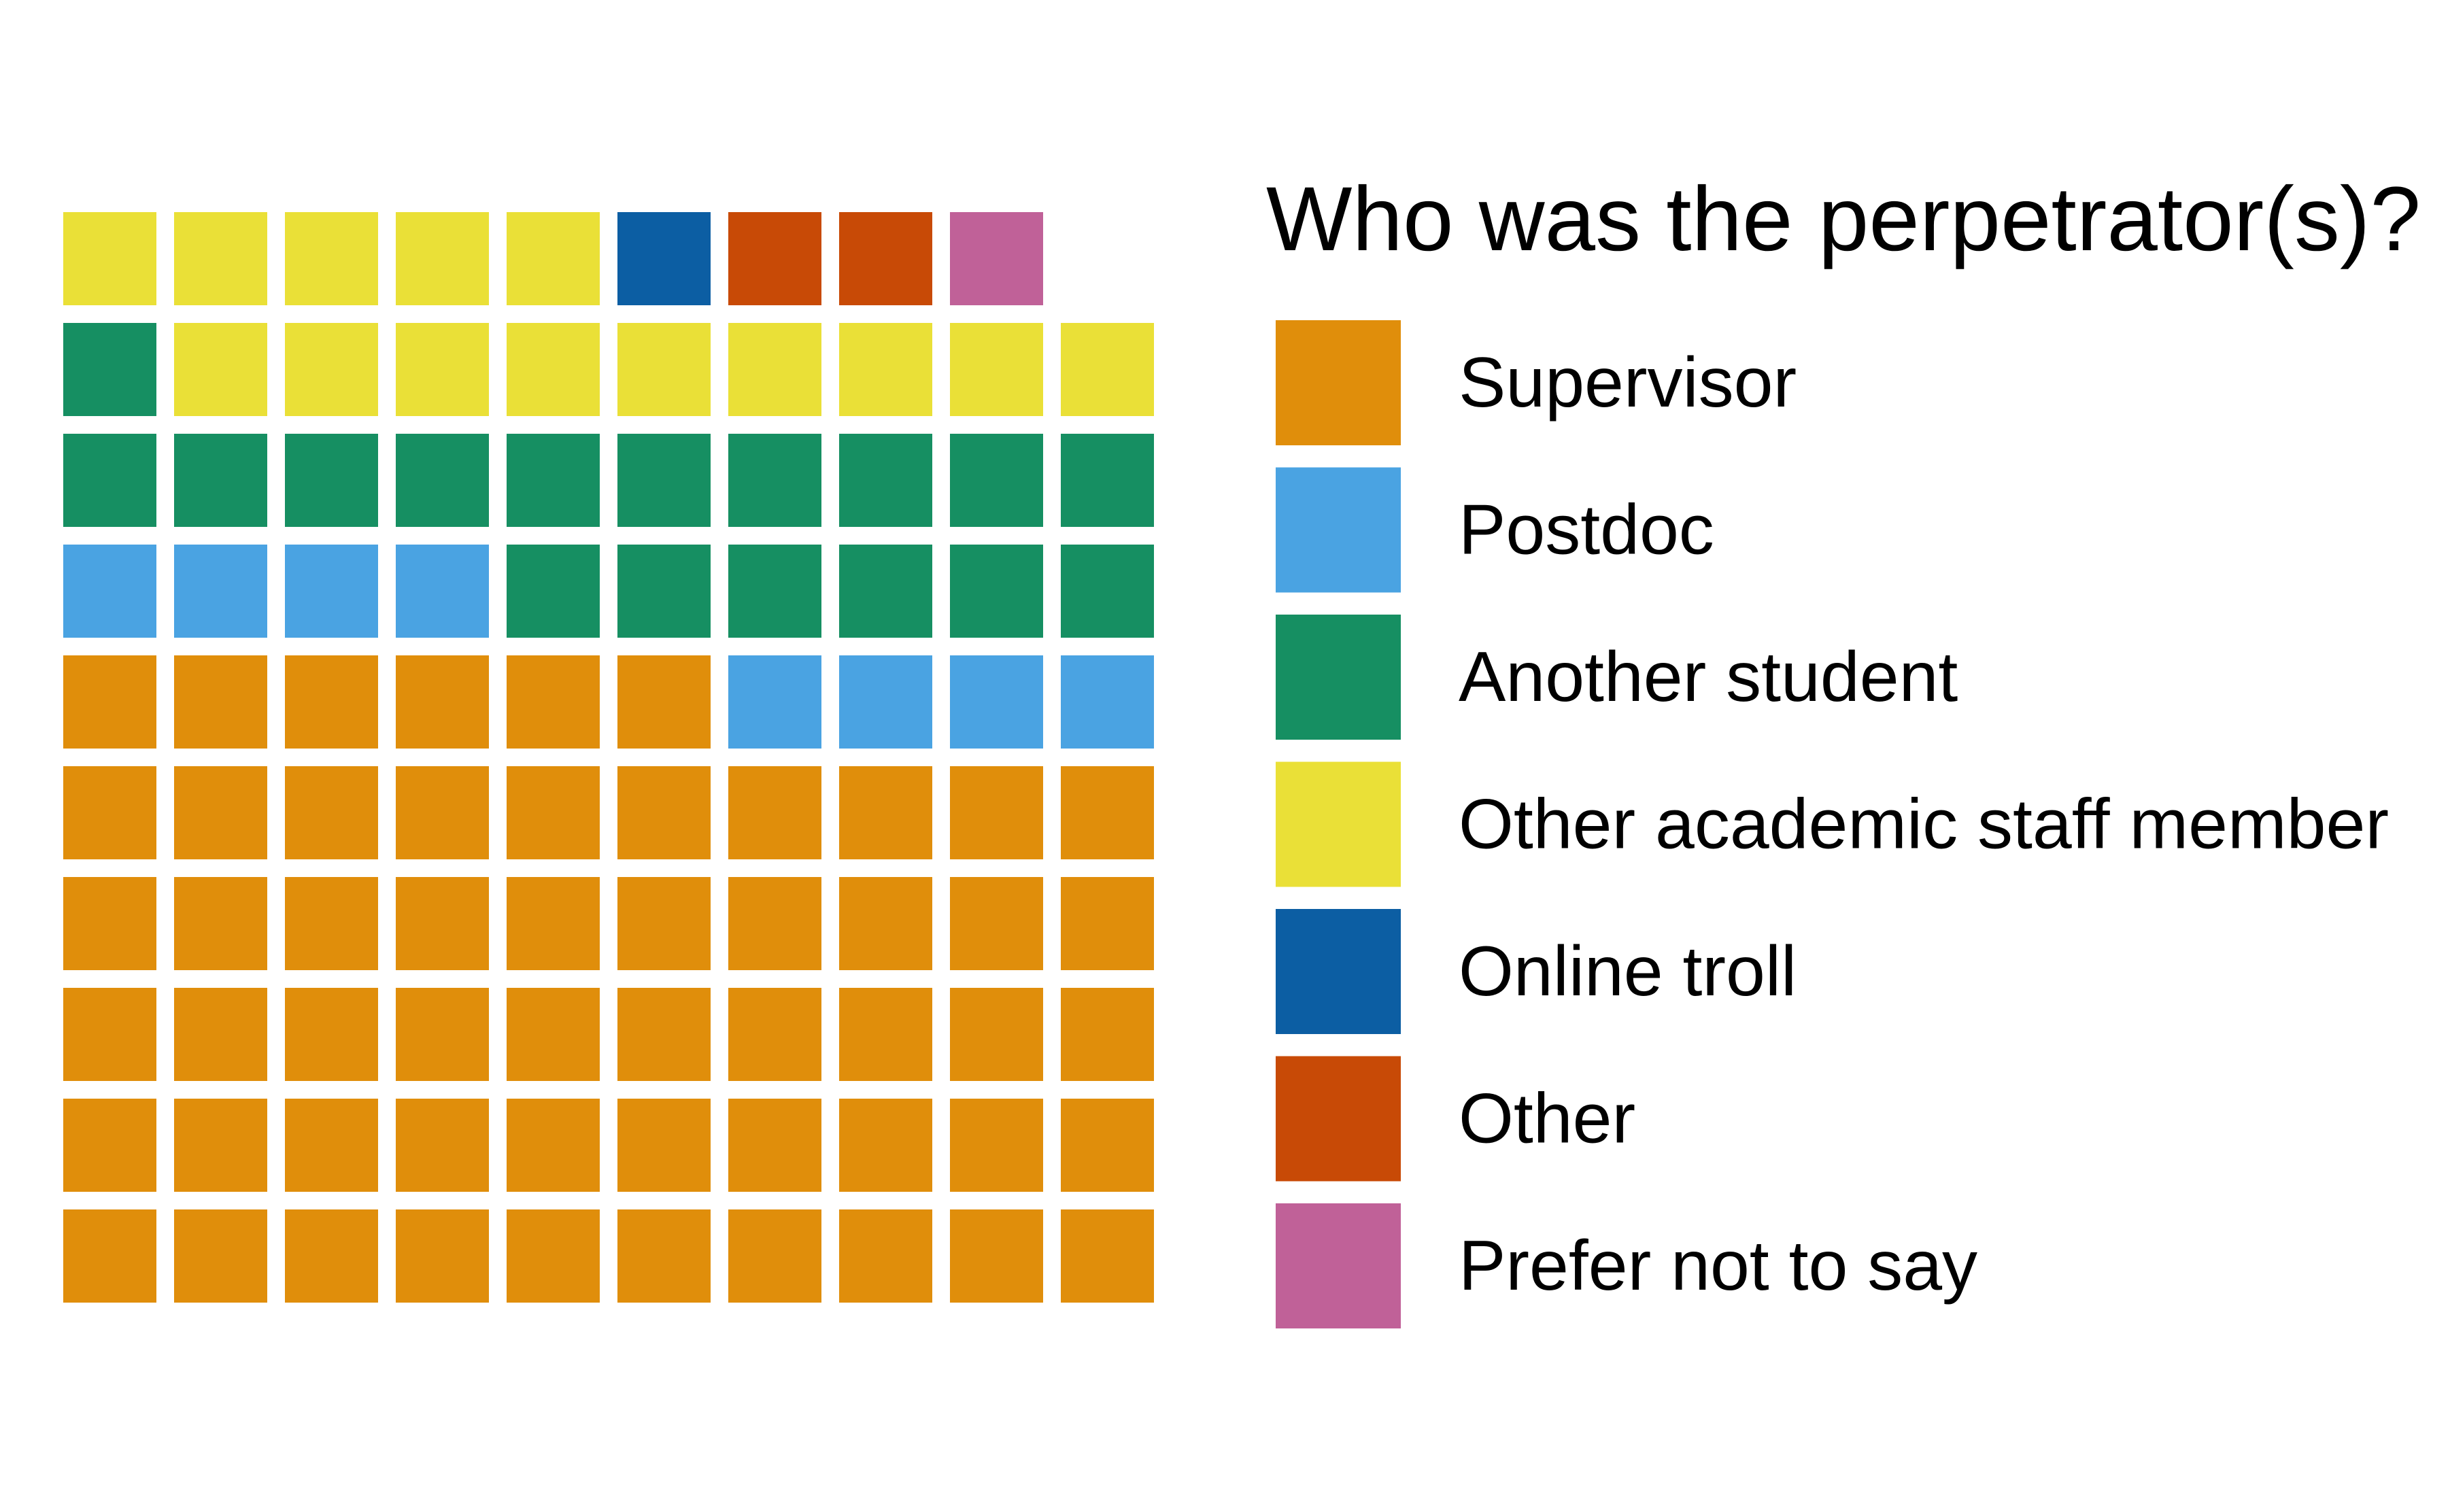  What do you see at coordinates (1339, 382) in the screenshot?
I see `legend-key-supervisor` at bounding box center [1339, 382].